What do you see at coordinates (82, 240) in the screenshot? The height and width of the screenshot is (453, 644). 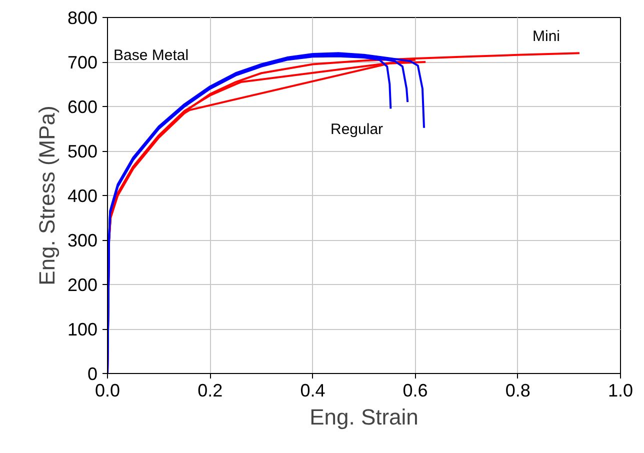 I see `y-tick-label: 300` at bounding box center [82, 240].